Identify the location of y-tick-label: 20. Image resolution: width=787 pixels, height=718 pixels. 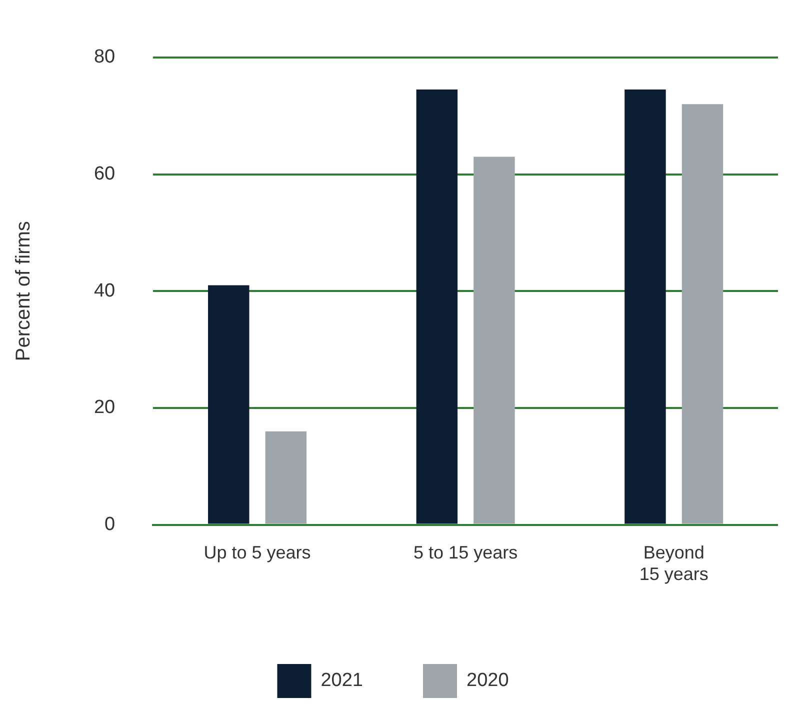
(105, 407).